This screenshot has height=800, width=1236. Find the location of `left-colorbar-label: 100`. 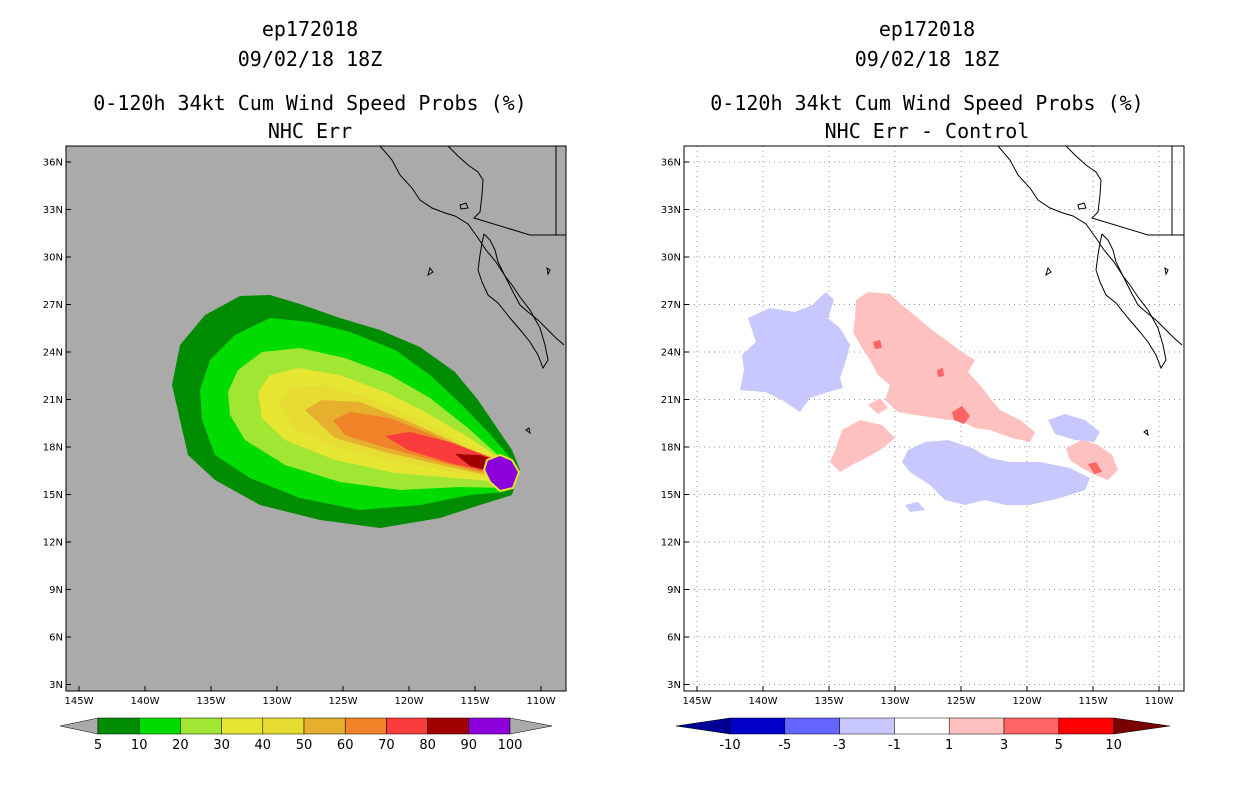

left-colorbar-label: 100 is located at coordinates (510, 745).